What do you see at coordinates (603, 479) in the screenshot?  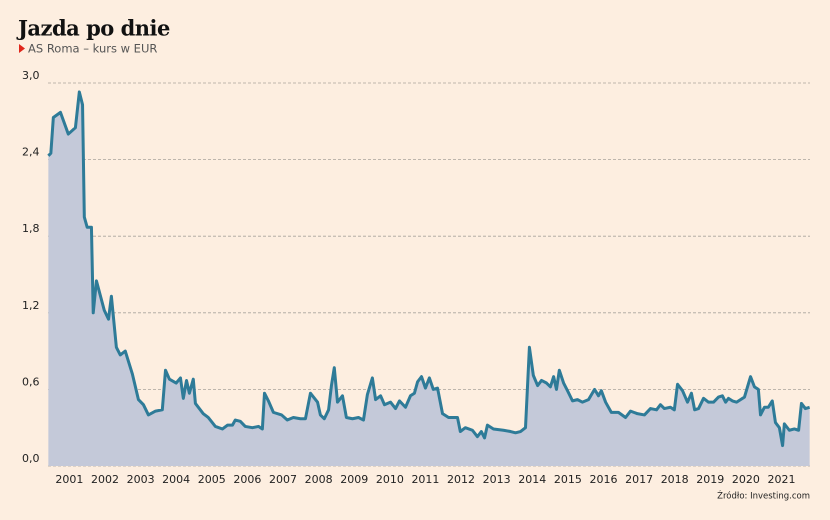 I see `x-tick-label: 2016` at bounding box center [603, 479].